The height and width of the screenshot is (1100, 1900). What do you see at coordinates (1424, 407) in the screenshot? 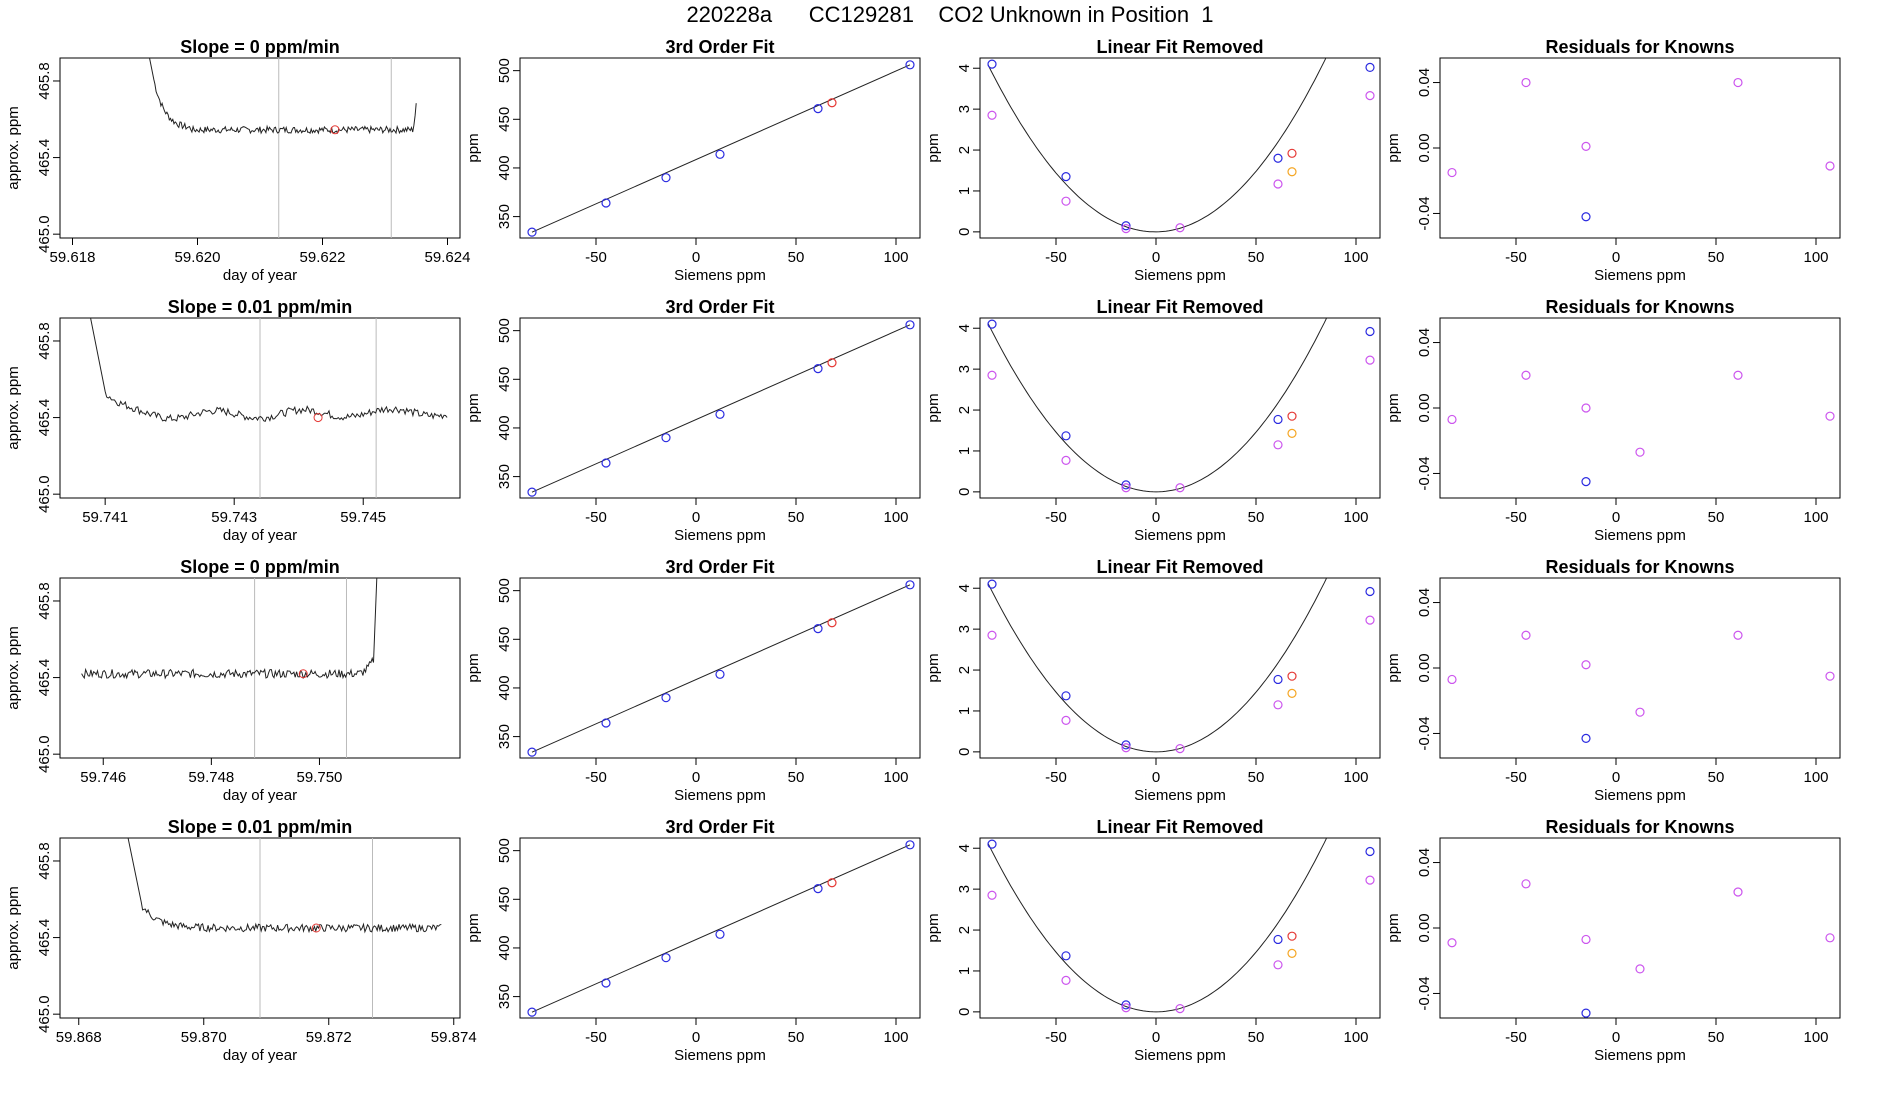
I see `y-tick-label: 0.00` at bounding box center [1424, 407].